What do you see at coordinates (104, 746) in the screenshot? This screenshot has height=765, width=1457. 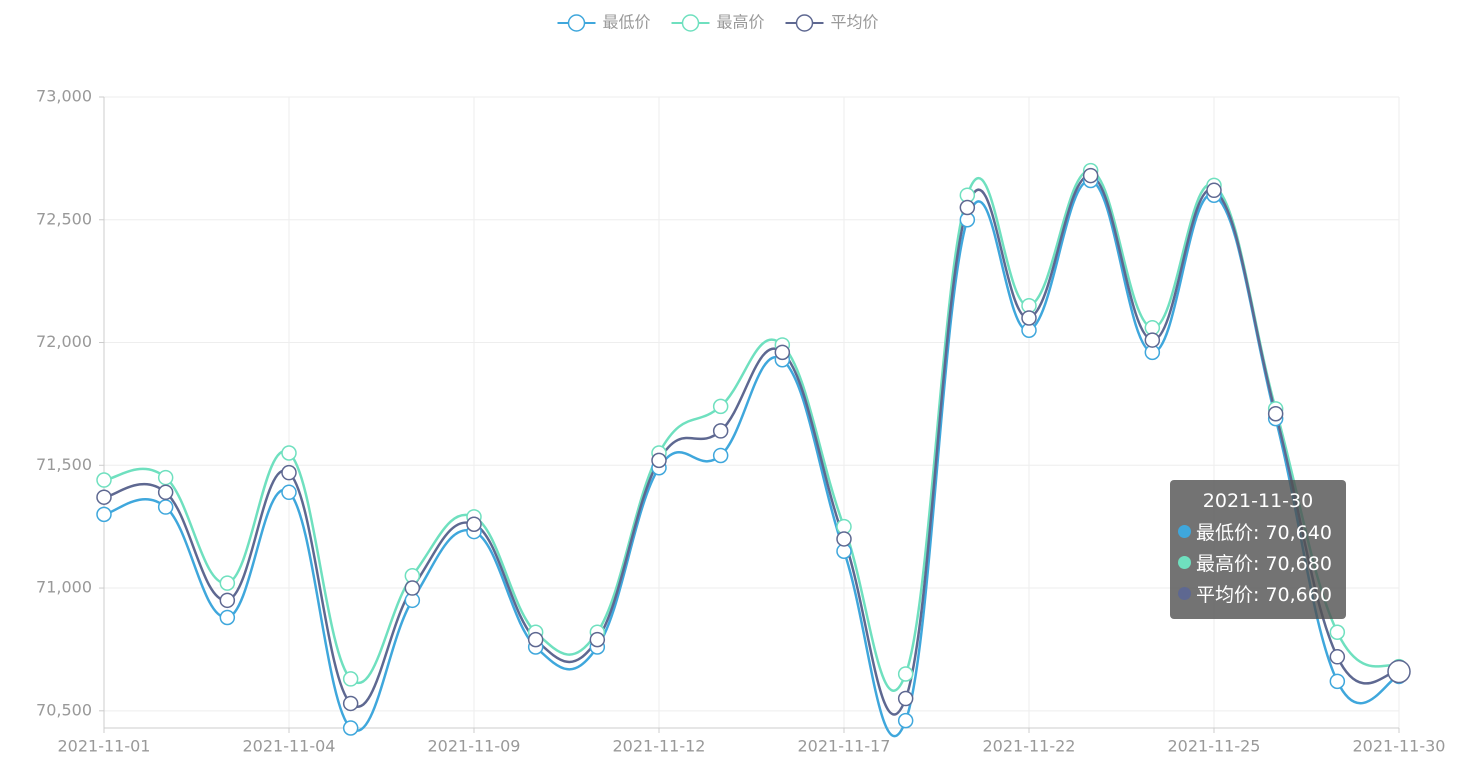 I see `x-tick-label: 2021-11-01` at bounding box center [104, 746].